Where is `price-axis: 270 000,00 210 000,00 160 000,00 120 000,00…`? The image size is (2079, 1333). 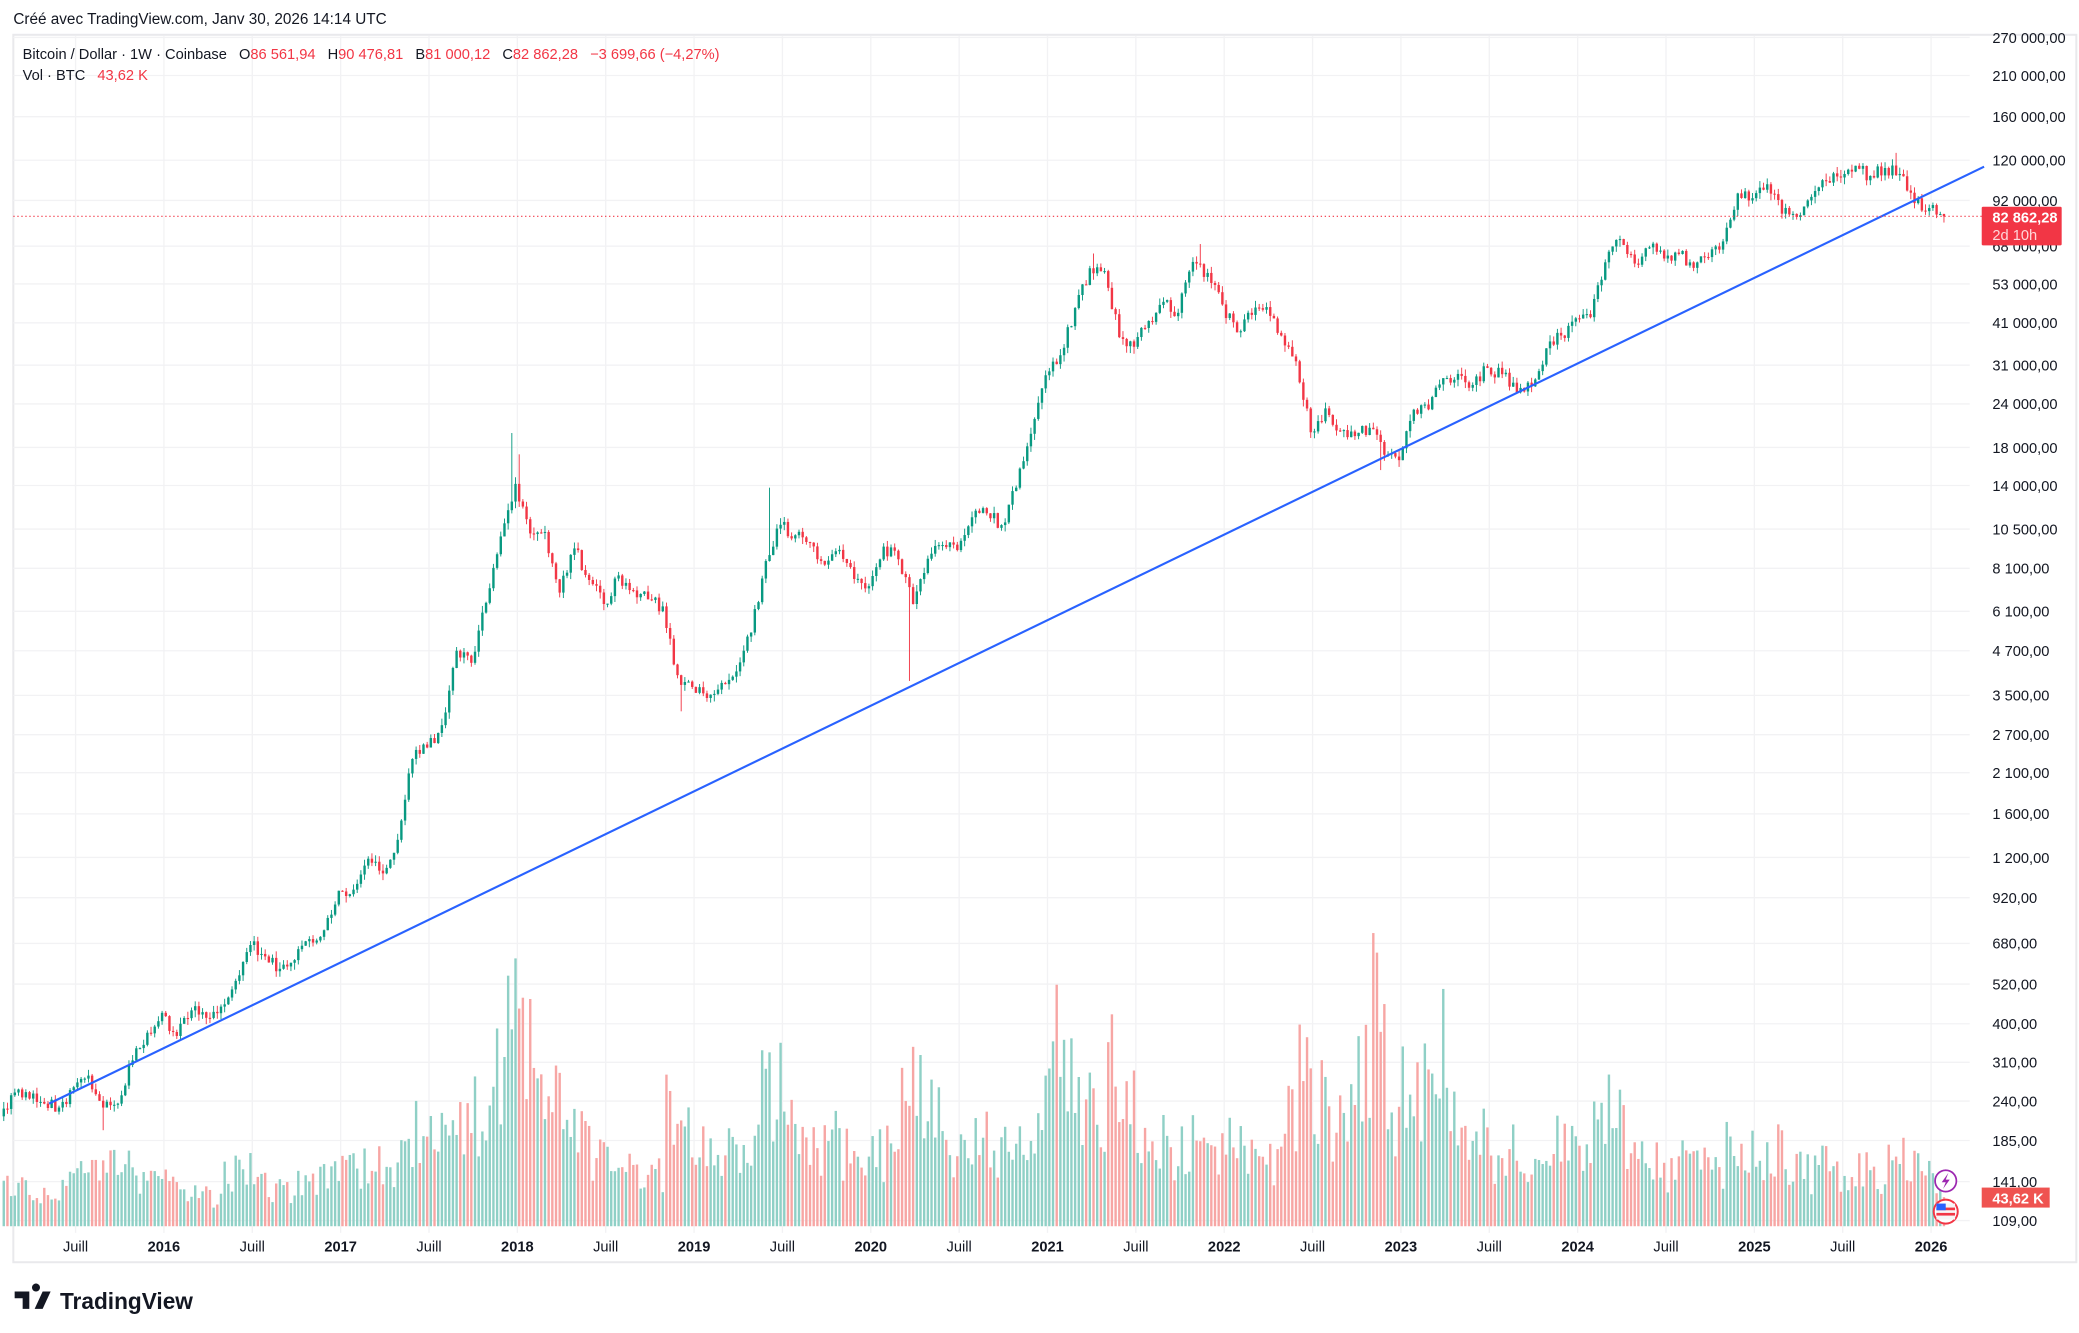
price-axis: 270 000,00 210 000,00 160 000,00 120 000,00… is located at coordinates (2028, 630).